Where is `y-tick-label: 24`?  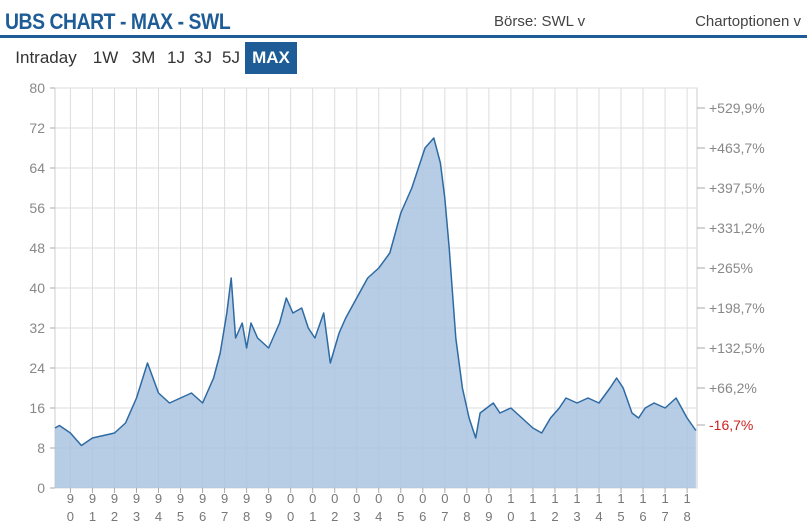 y-tick-label: 24 is located at coordinates (37, 368).